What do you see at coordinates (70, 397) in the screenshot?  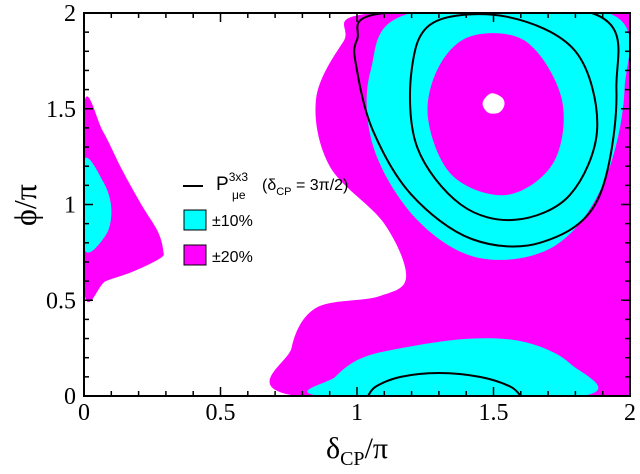 I see `y-tick-label: 0` at bounding box center [70, 397].